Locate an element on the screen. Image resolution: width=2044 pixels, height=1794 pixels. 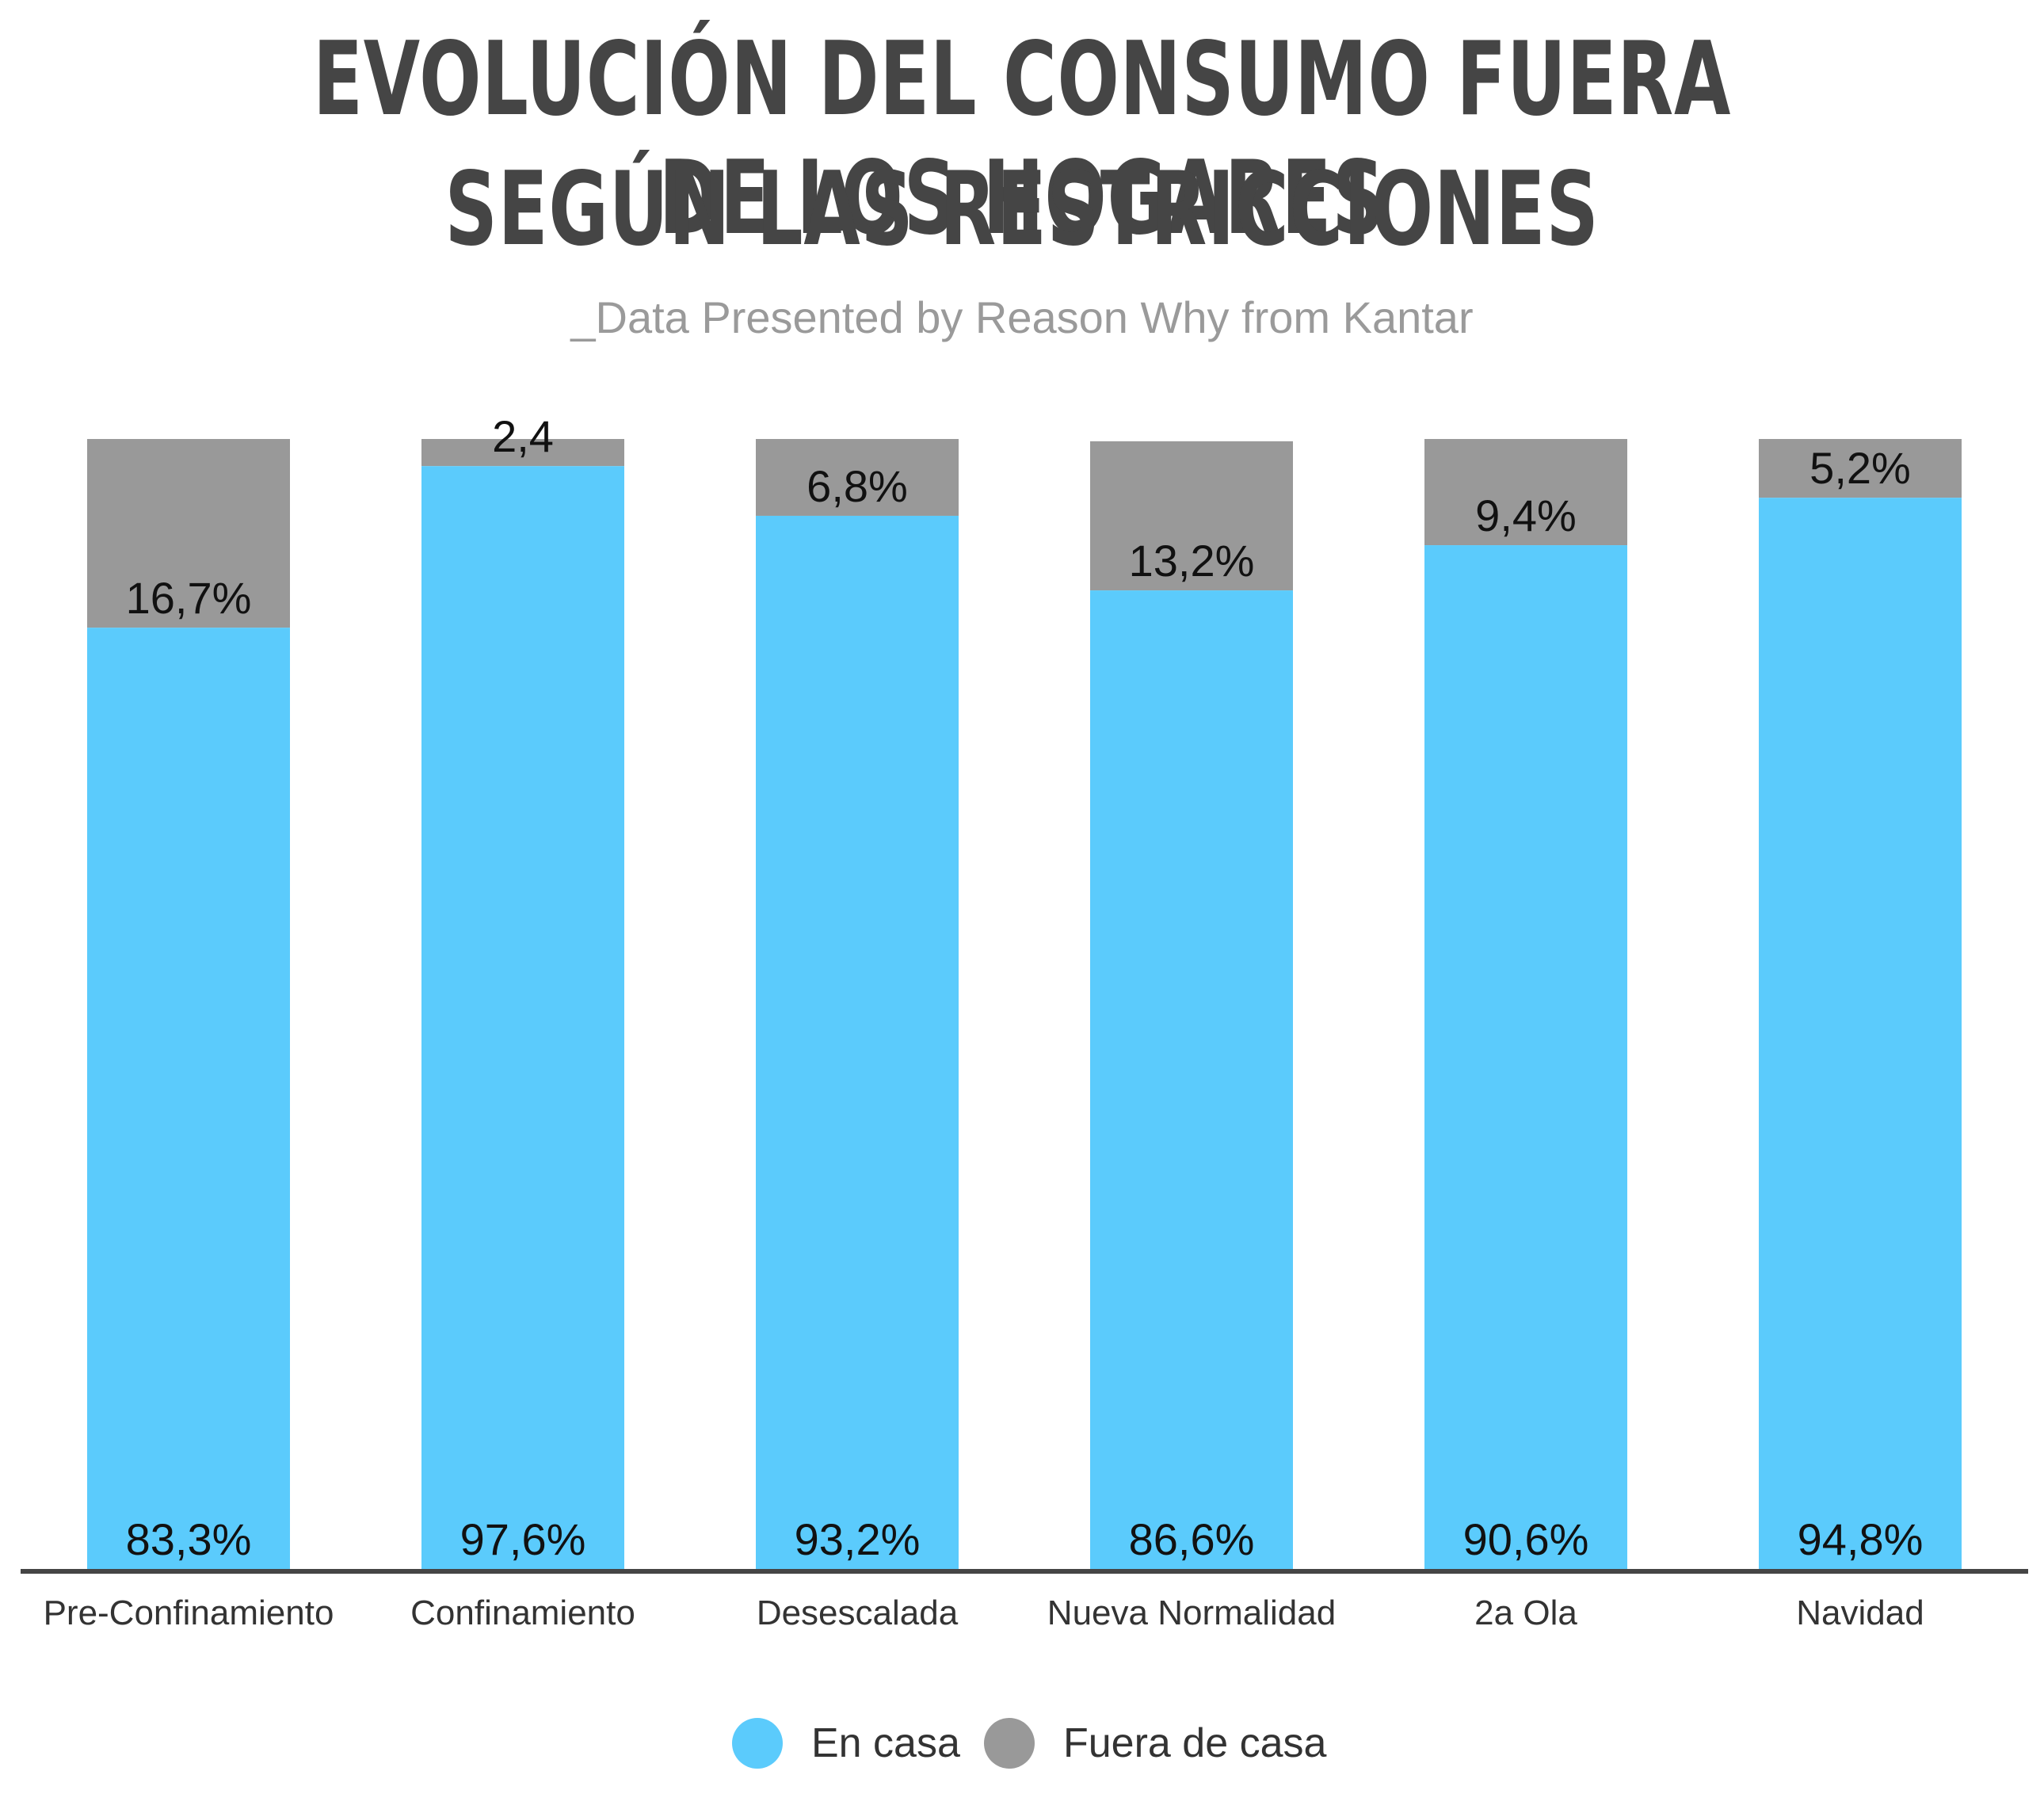
data-label-fuera-de-casa: 9,4% is located at coordinates (1526, 515).